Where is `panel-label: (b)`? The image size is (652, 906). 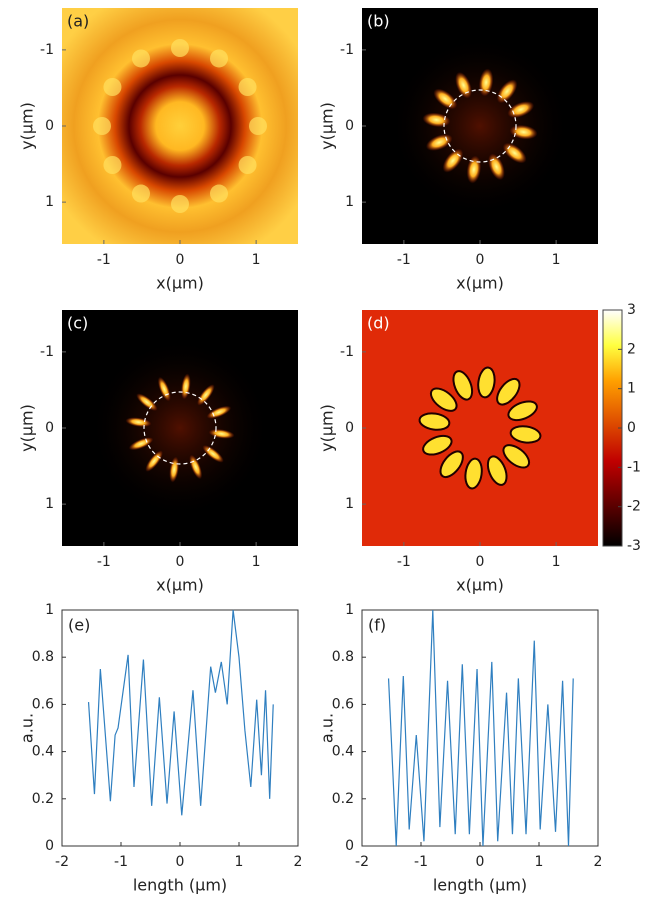 panel-label: (b) is located at coordinates (378, 21).